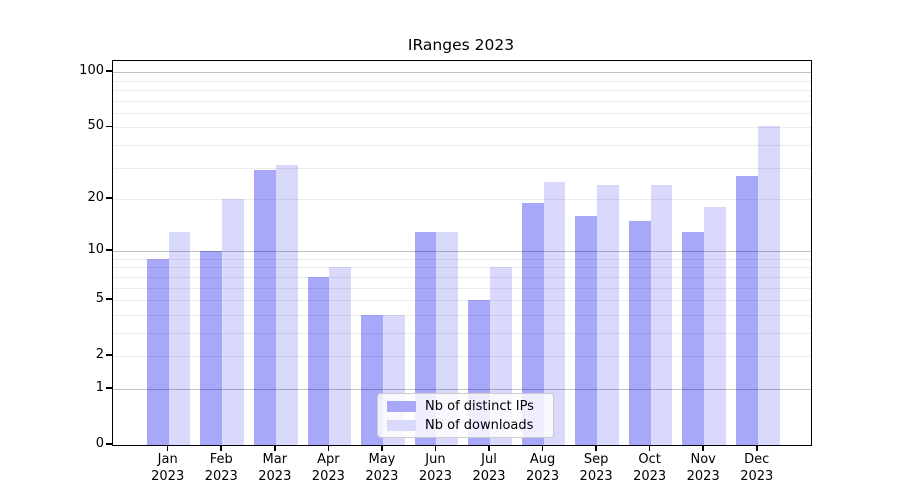  I want to click on x-tick-jan, so click(167, 448).